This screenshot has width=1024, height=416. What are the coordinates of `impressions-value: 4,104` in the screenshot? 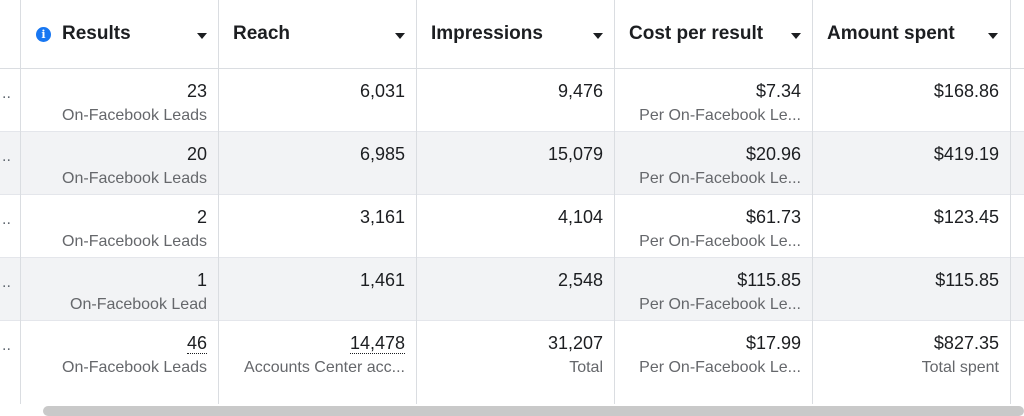 It's located at (580, 217).